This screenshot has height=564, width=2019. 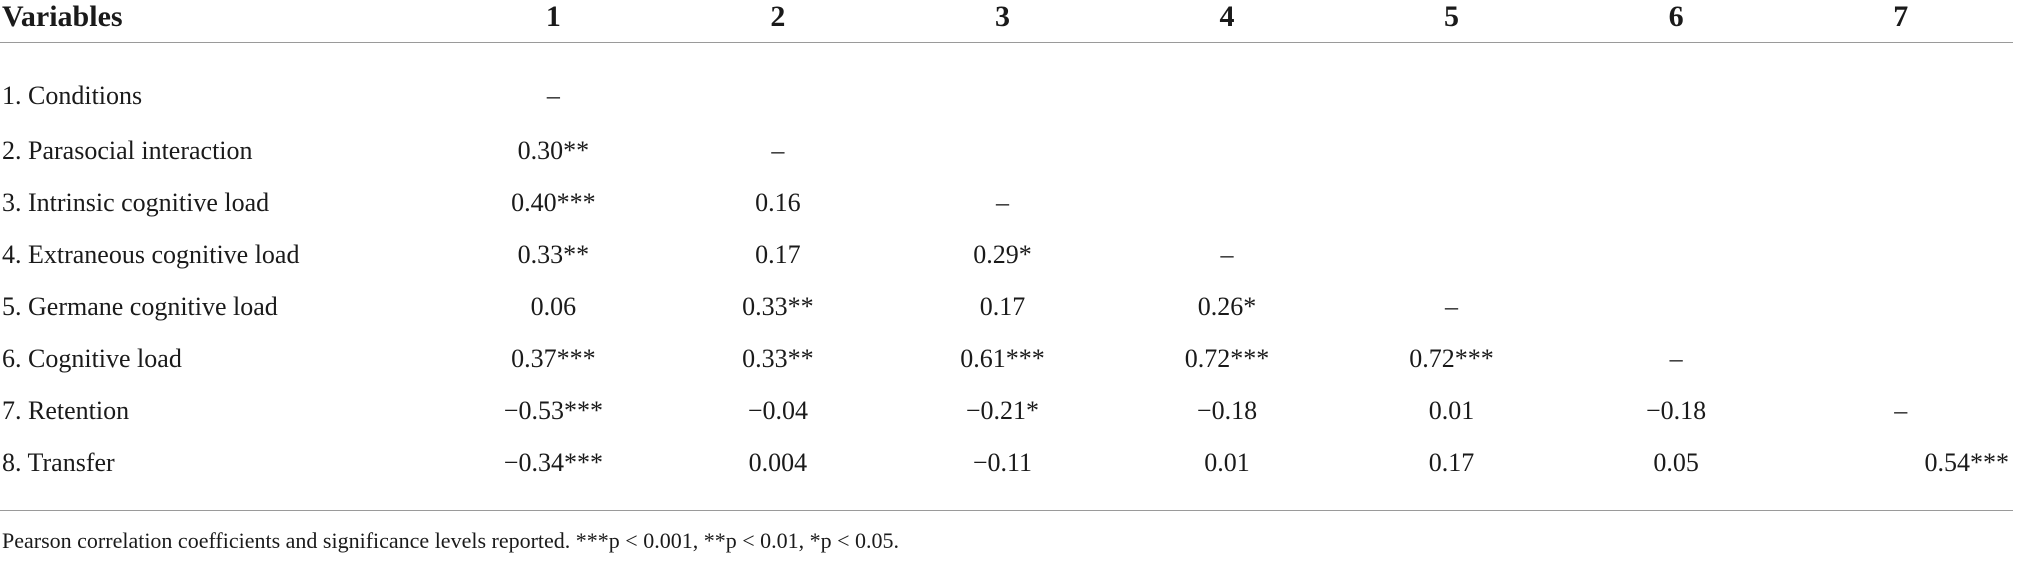 What do you see at coordinates (1002, 410) in the screenshot?
I see `table-cell: −0.21*` at bounding box center [1002, 410].